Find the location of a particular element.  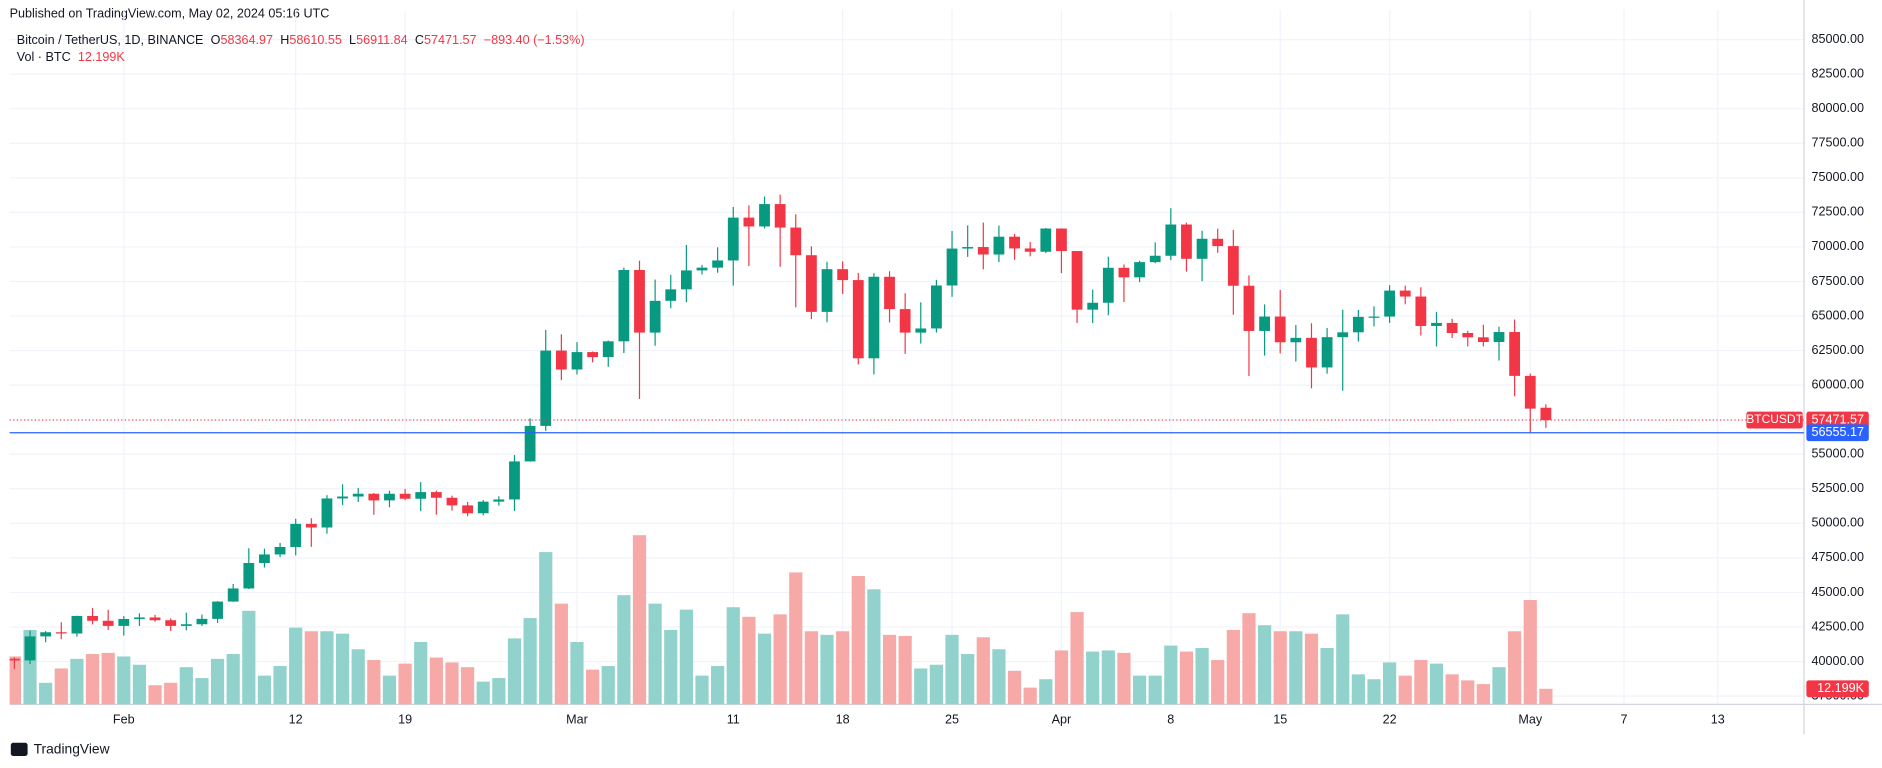

x-tick-label: 7 is located at coordinates (1624, 719).